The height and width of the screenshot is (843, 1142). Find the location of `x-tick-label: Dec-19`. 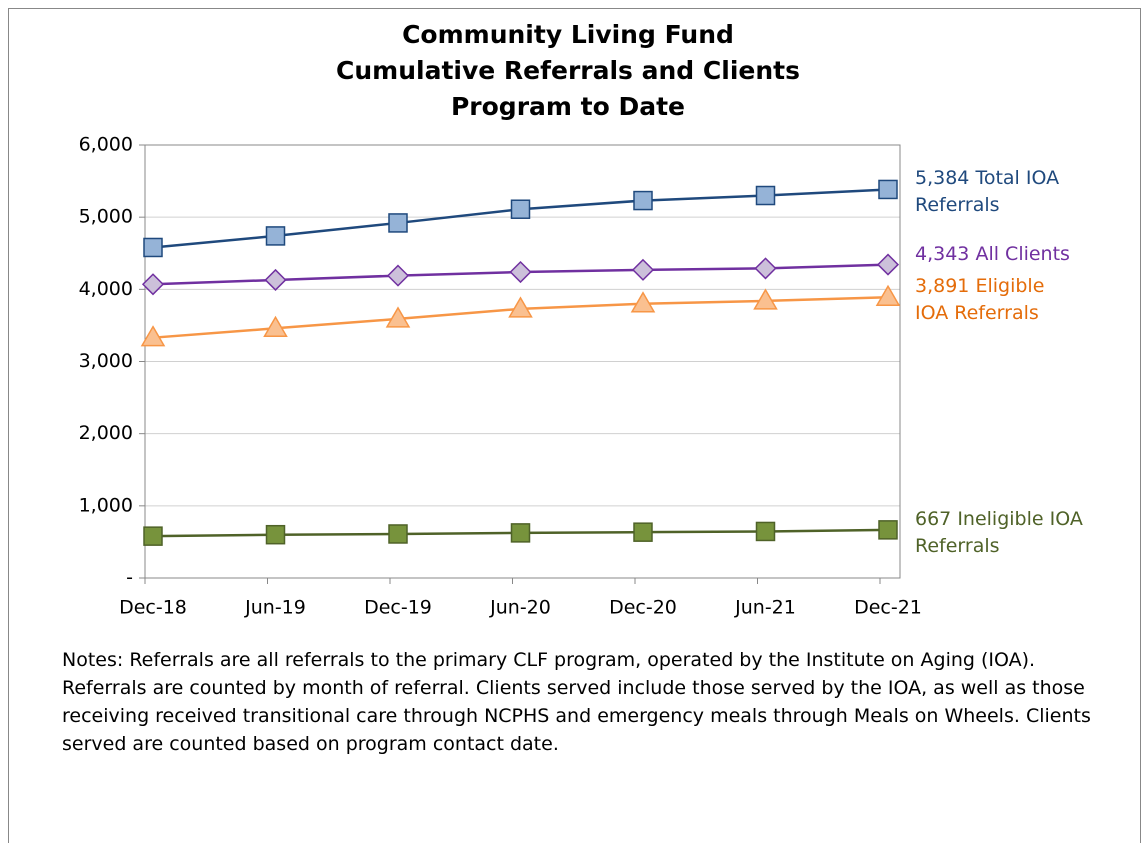

x-tick-label: Dec-19 is located at coordinates (398, 608).